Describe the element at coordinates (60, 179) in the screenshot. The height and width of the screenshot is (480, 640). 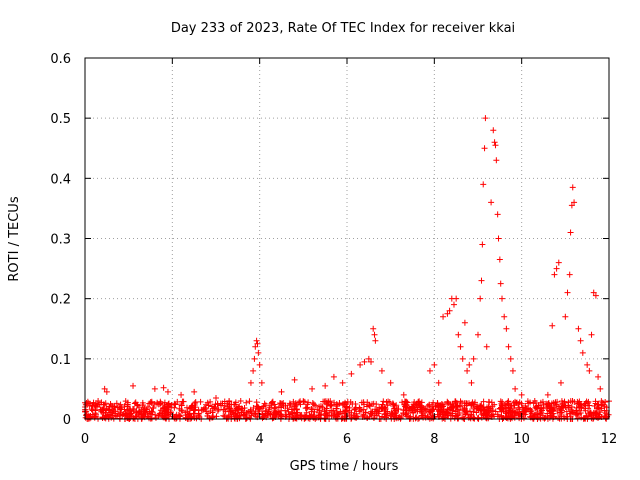
I see `y-tick-label: 0.4` at that location.